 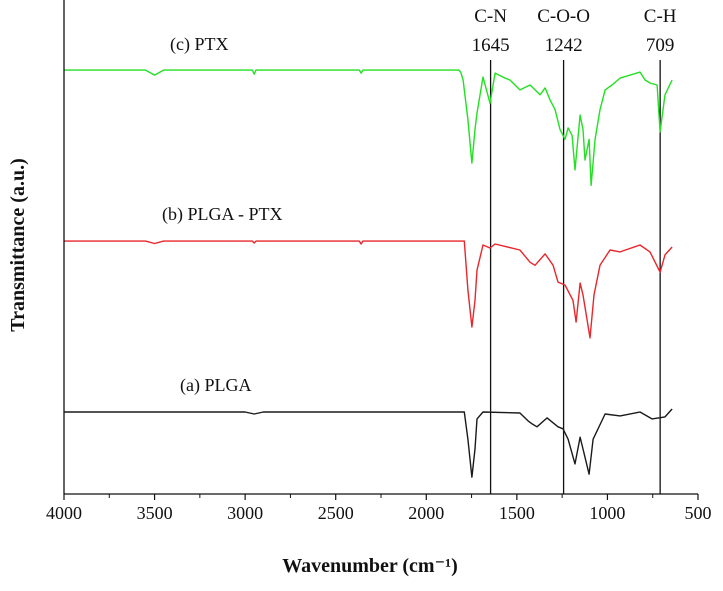 I want to click on annotation-value: 1242, so click(x=564, y=45).